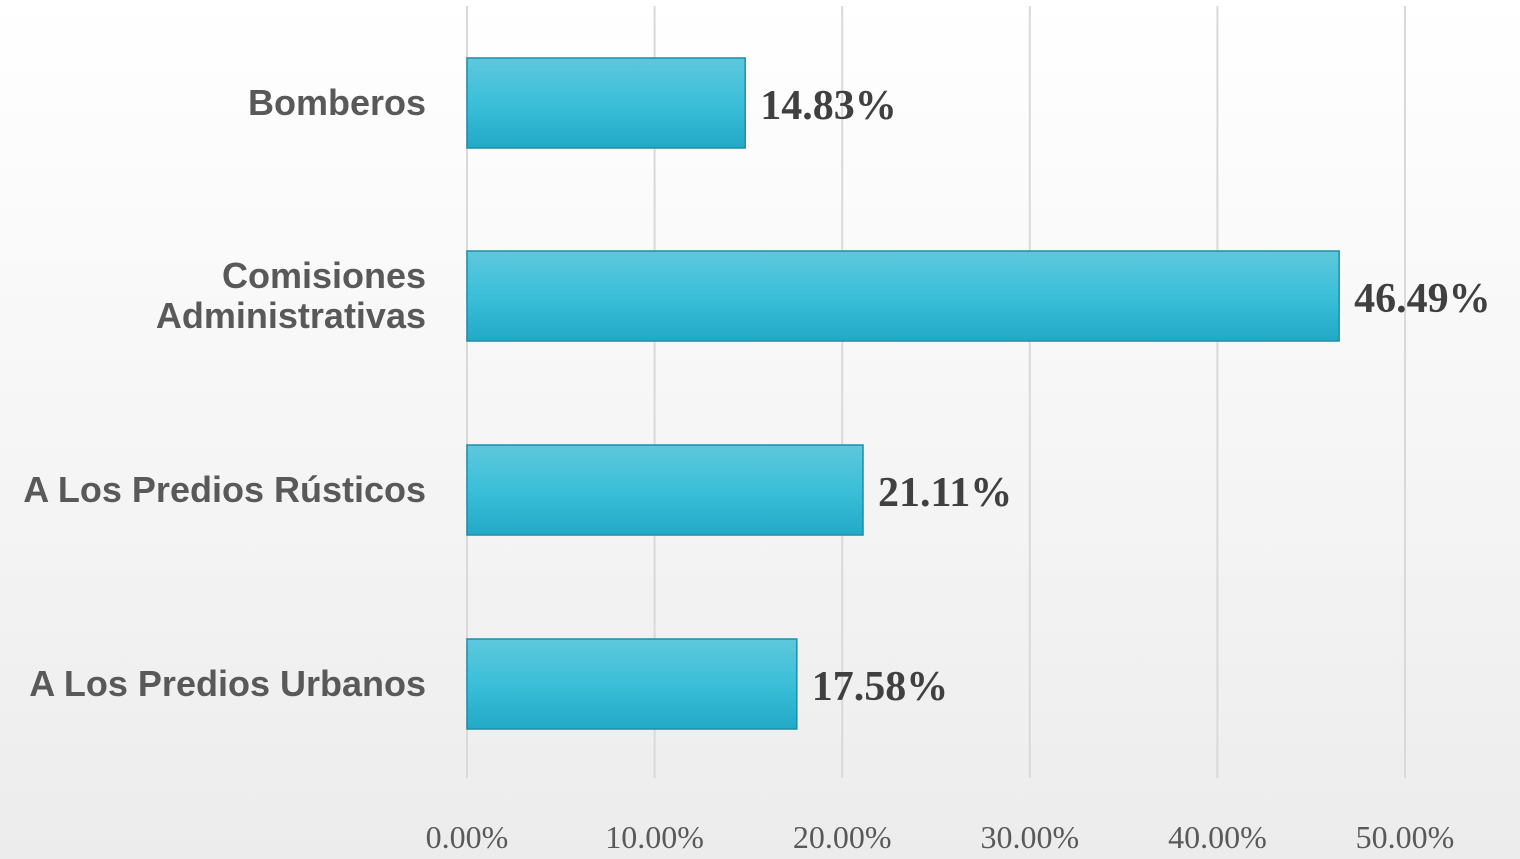  Describe the element at coordinates (1405, 837) in the screenshot. I see `x-tick-label: 50.00%` at that location.